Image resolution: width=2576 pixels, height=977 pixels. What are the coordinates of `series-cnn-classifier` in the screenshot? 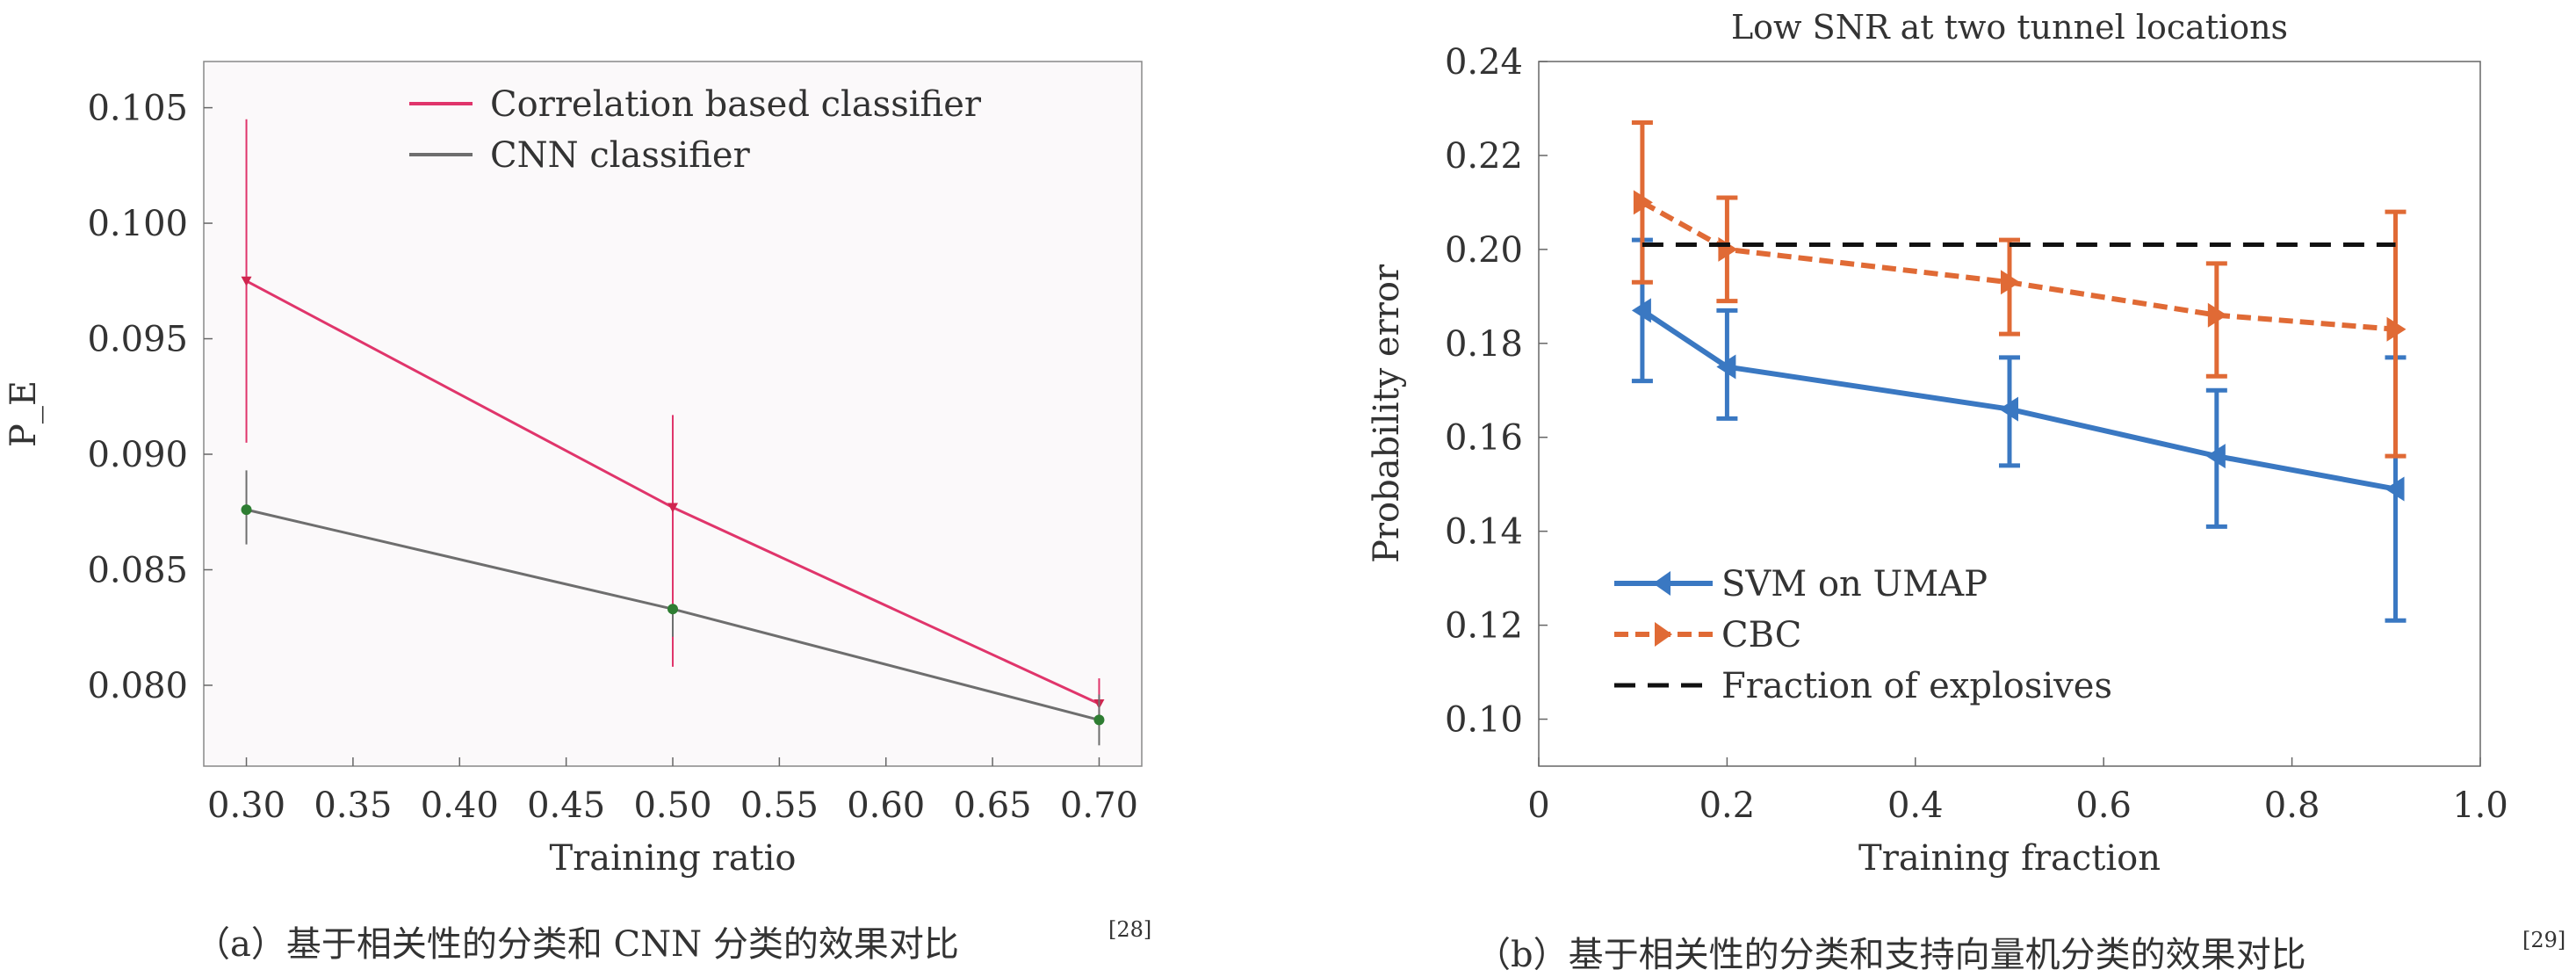 It's located at (673, 608).